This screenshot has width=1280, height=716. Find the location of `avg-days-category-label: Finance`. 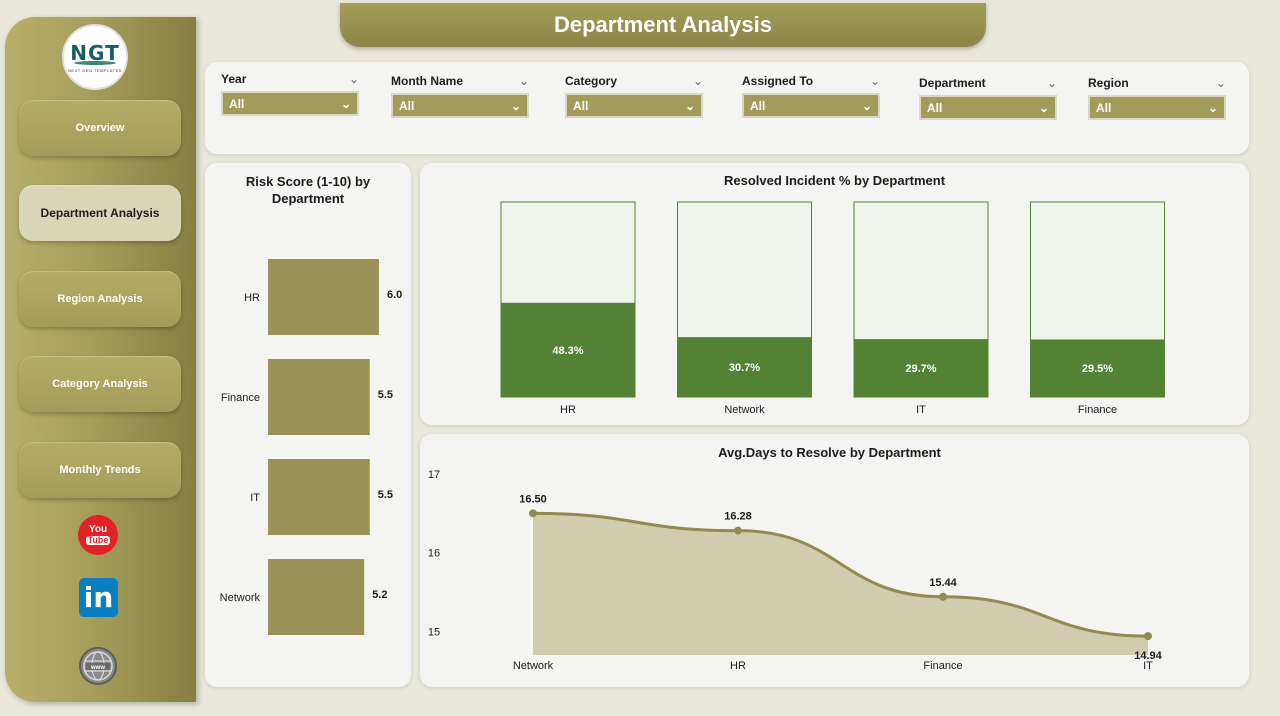

avg-days-category-label: Finance is located at coordinates (942, 666).